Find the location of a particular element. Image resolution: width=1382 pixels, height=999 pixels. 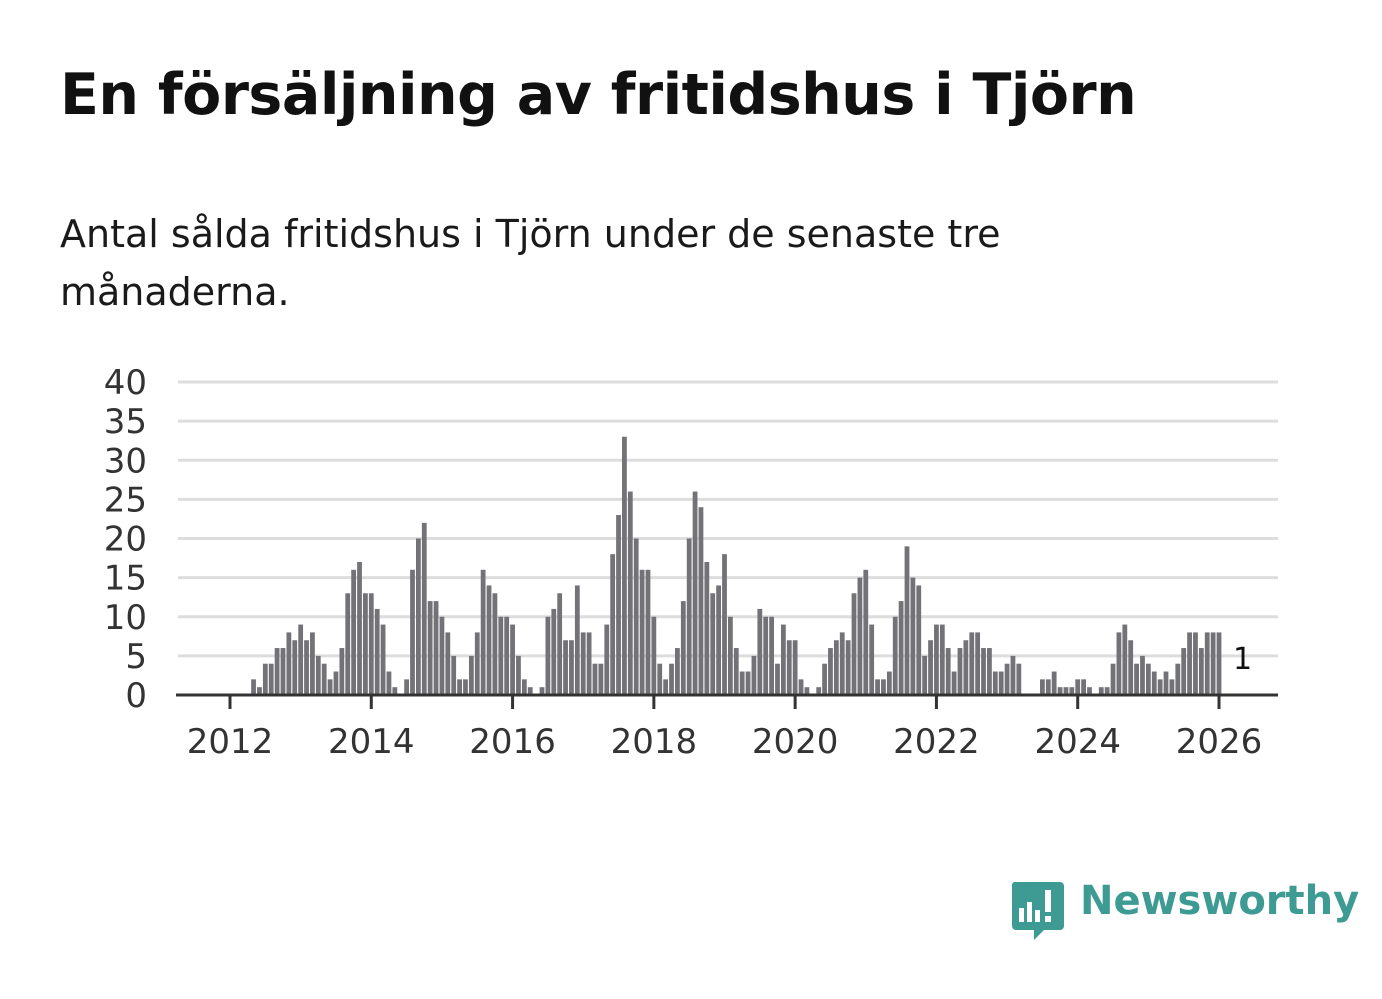

x-tick-label: 2018 is located at coordinates (654, 742).